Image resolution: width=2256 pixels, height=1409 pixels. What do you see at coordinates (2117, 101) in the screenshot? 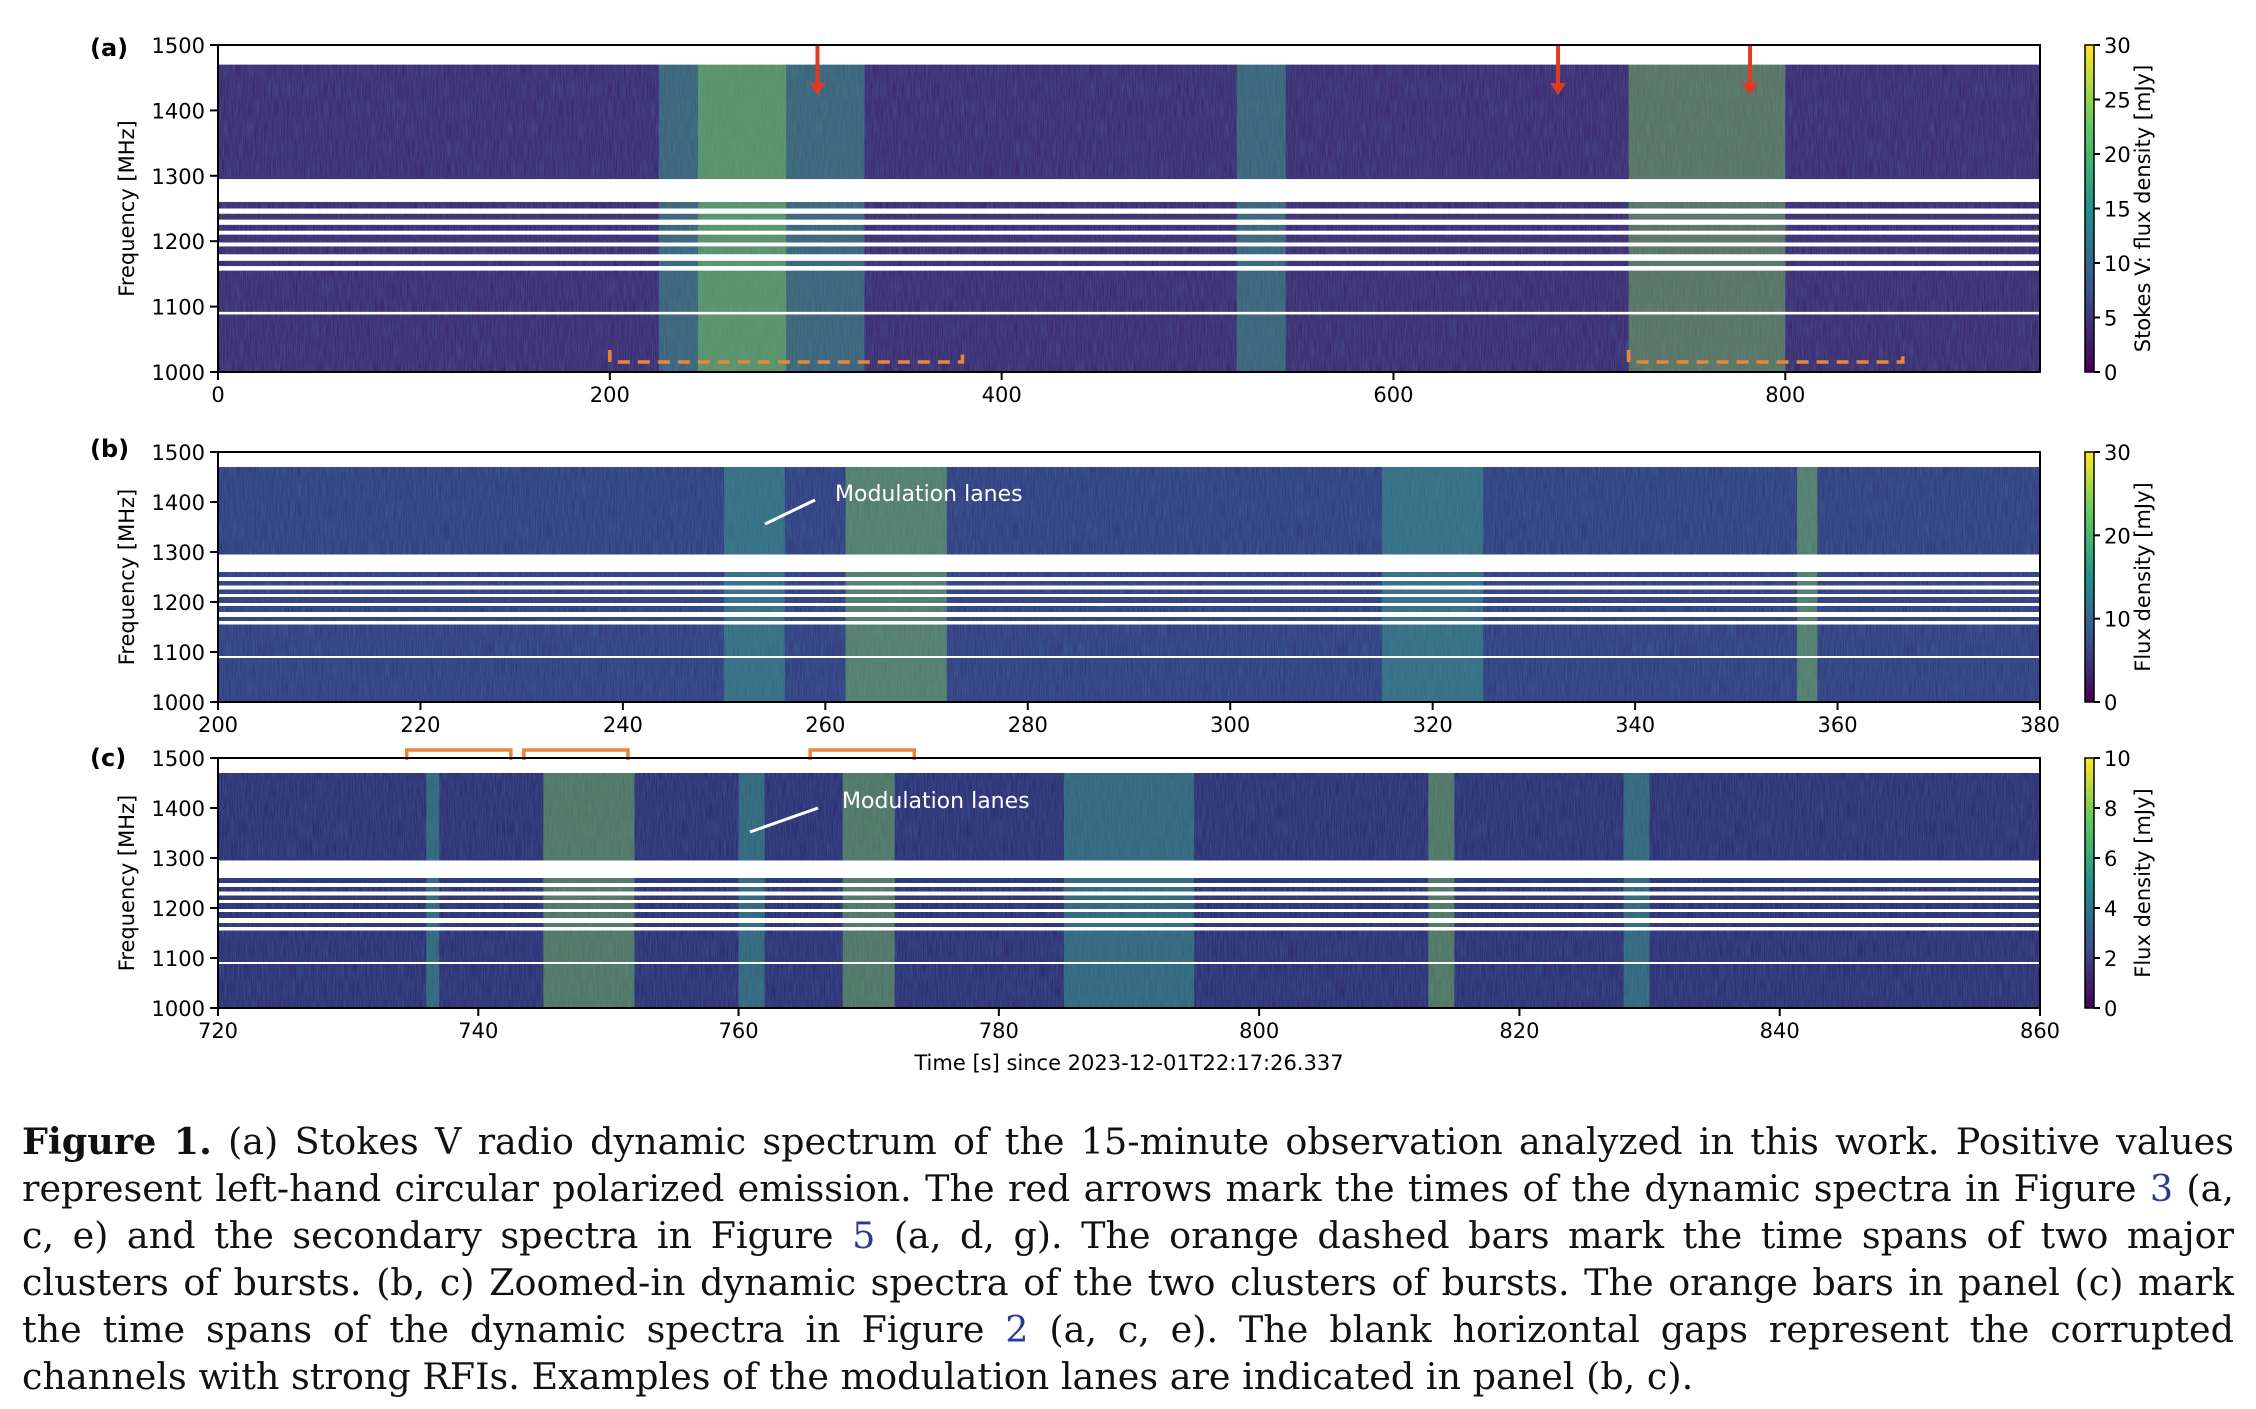
I see `colorbar-tick-label: 25` at bounding box center [2117, 101].